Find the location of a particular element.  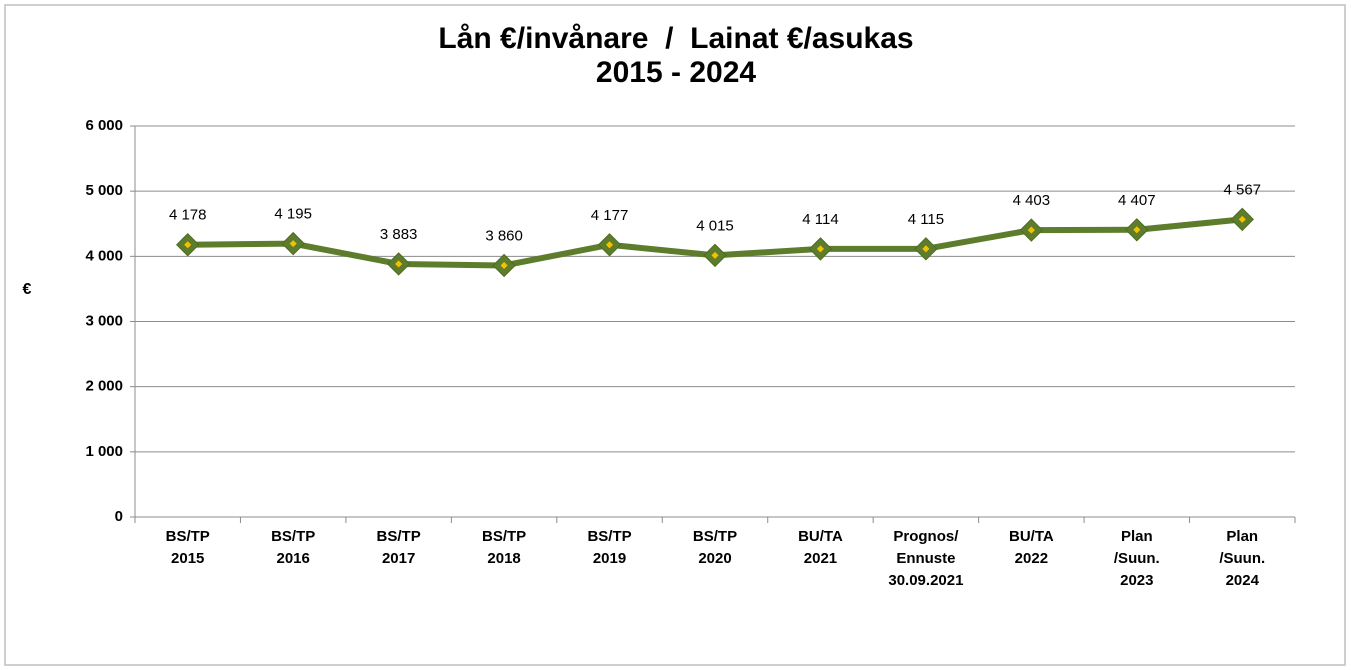

chart-title: Lån €/invånare / Lainat €/asukas is located at coordinates (675, 38).